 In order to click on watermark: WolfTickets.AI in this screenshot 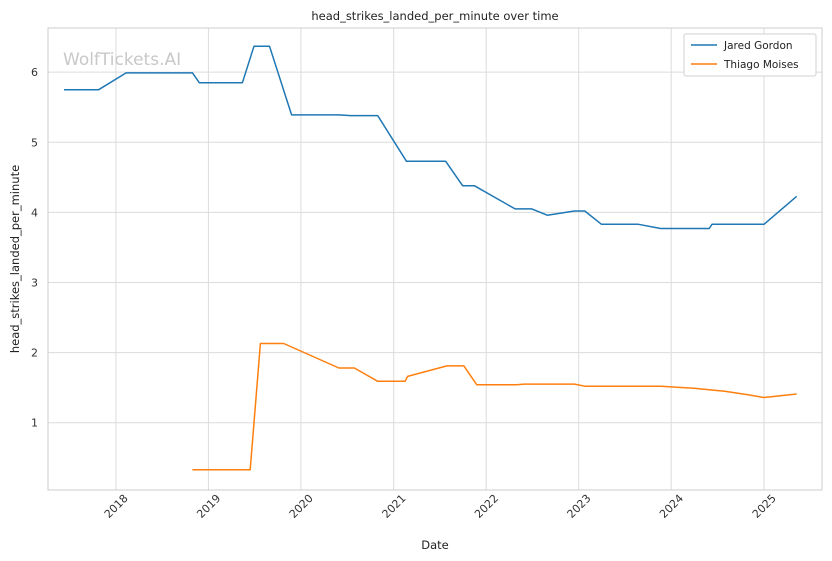, I will do `click(122, 60)`.